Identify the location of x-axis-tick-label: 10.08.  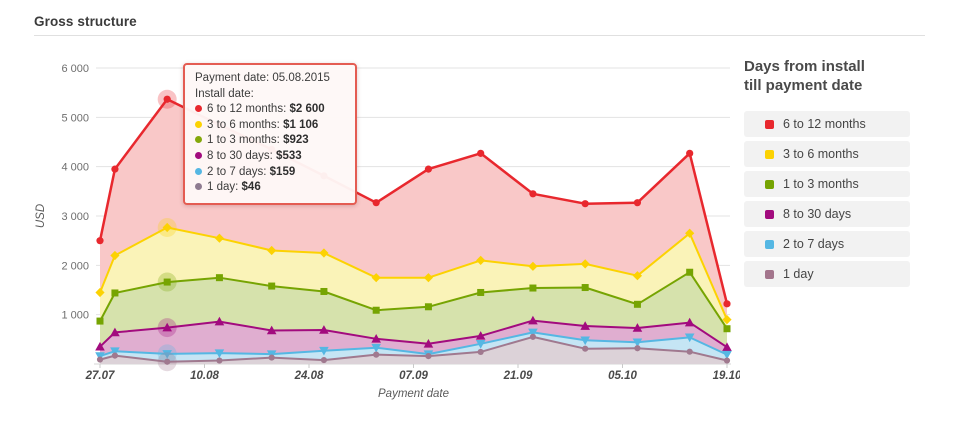
(204, 376).